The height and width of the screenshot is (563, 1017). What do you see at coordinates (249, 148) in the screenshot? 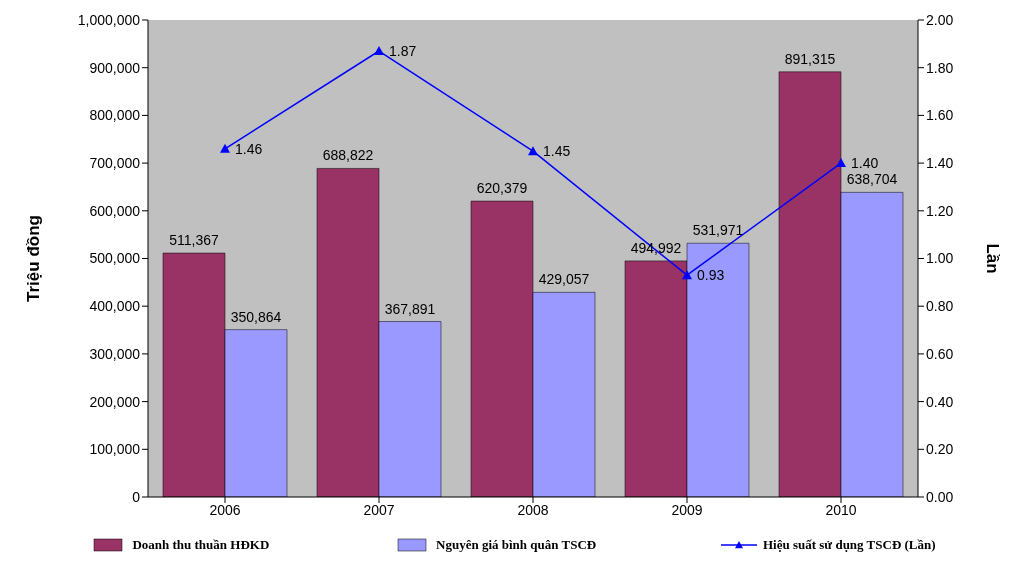
I see `data-label: 1.46` at bounding box center [249, 148].